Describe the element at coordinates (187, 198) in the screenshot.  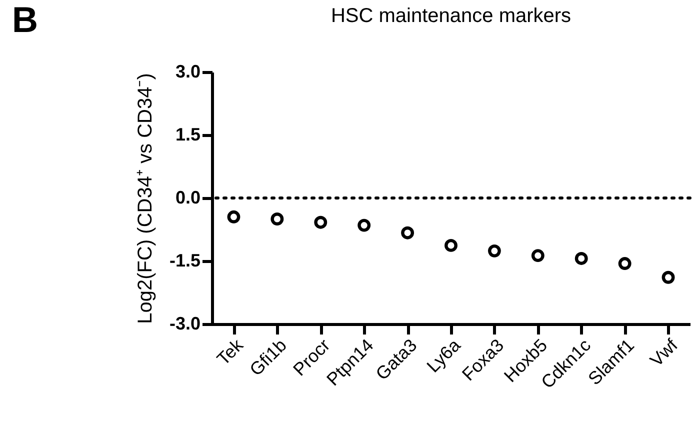
I see `y-tick-label: 0.0` at that location.